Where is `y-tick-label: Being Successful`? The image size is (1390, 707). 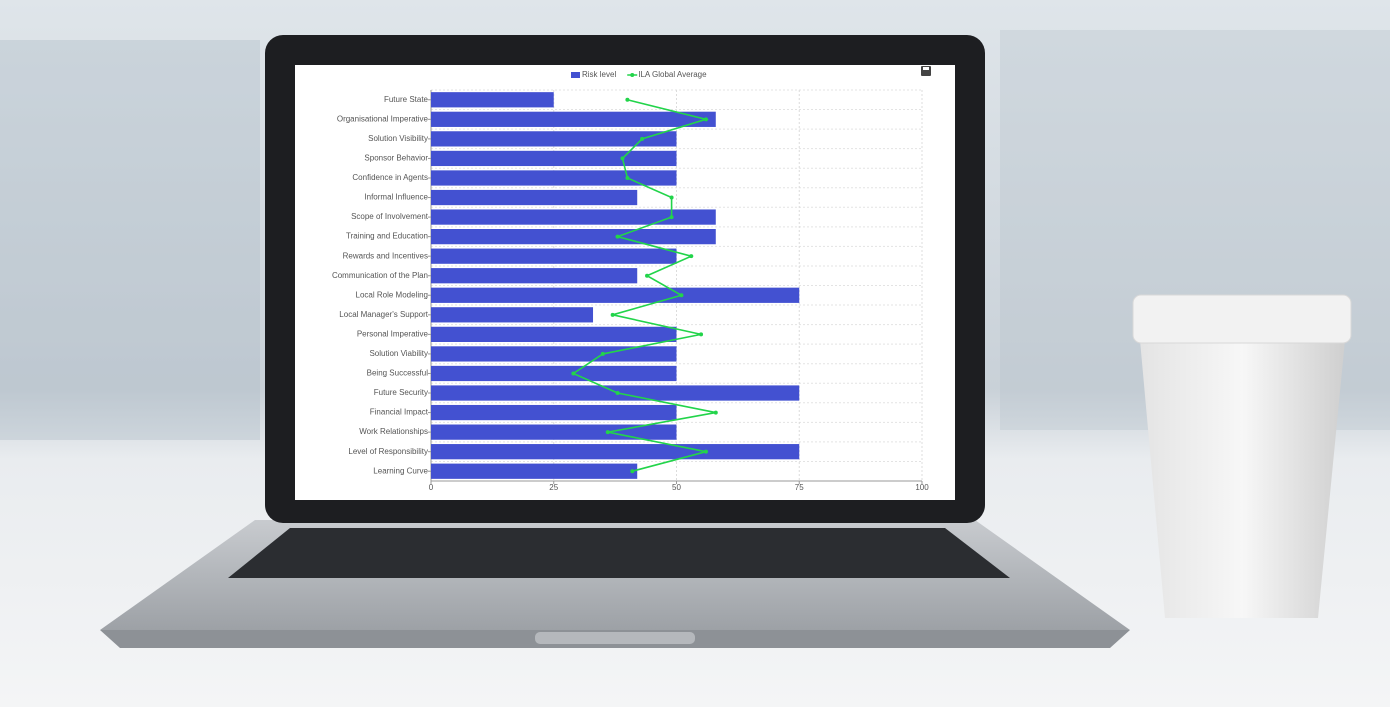
y-tick-label: Being Successful is located at coordinates (398, 373).